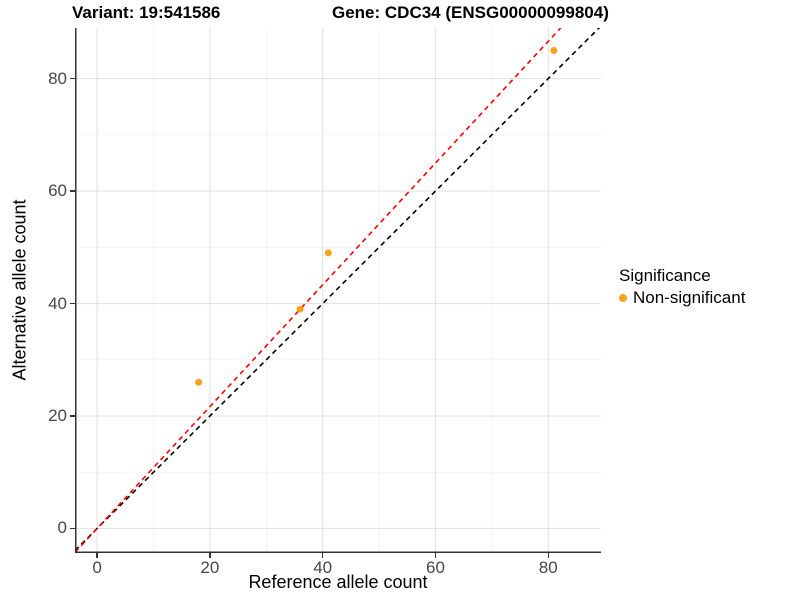  I want to click on y-tick-label: 40, so click(57, 303).